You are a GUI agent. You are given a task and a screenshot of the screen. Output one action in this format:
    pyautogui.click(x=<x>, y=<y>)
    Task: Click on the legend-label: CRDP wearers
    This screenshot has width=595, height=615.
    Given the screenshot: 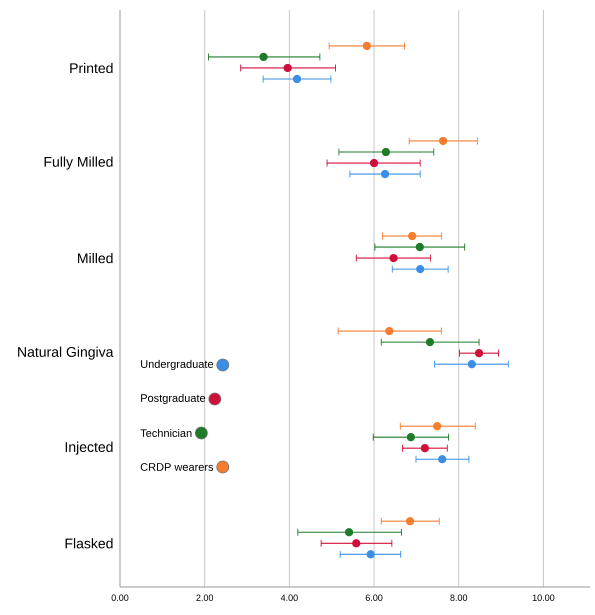 What is the action you would take?
    pyautogui.click(x=177, y=467)
    